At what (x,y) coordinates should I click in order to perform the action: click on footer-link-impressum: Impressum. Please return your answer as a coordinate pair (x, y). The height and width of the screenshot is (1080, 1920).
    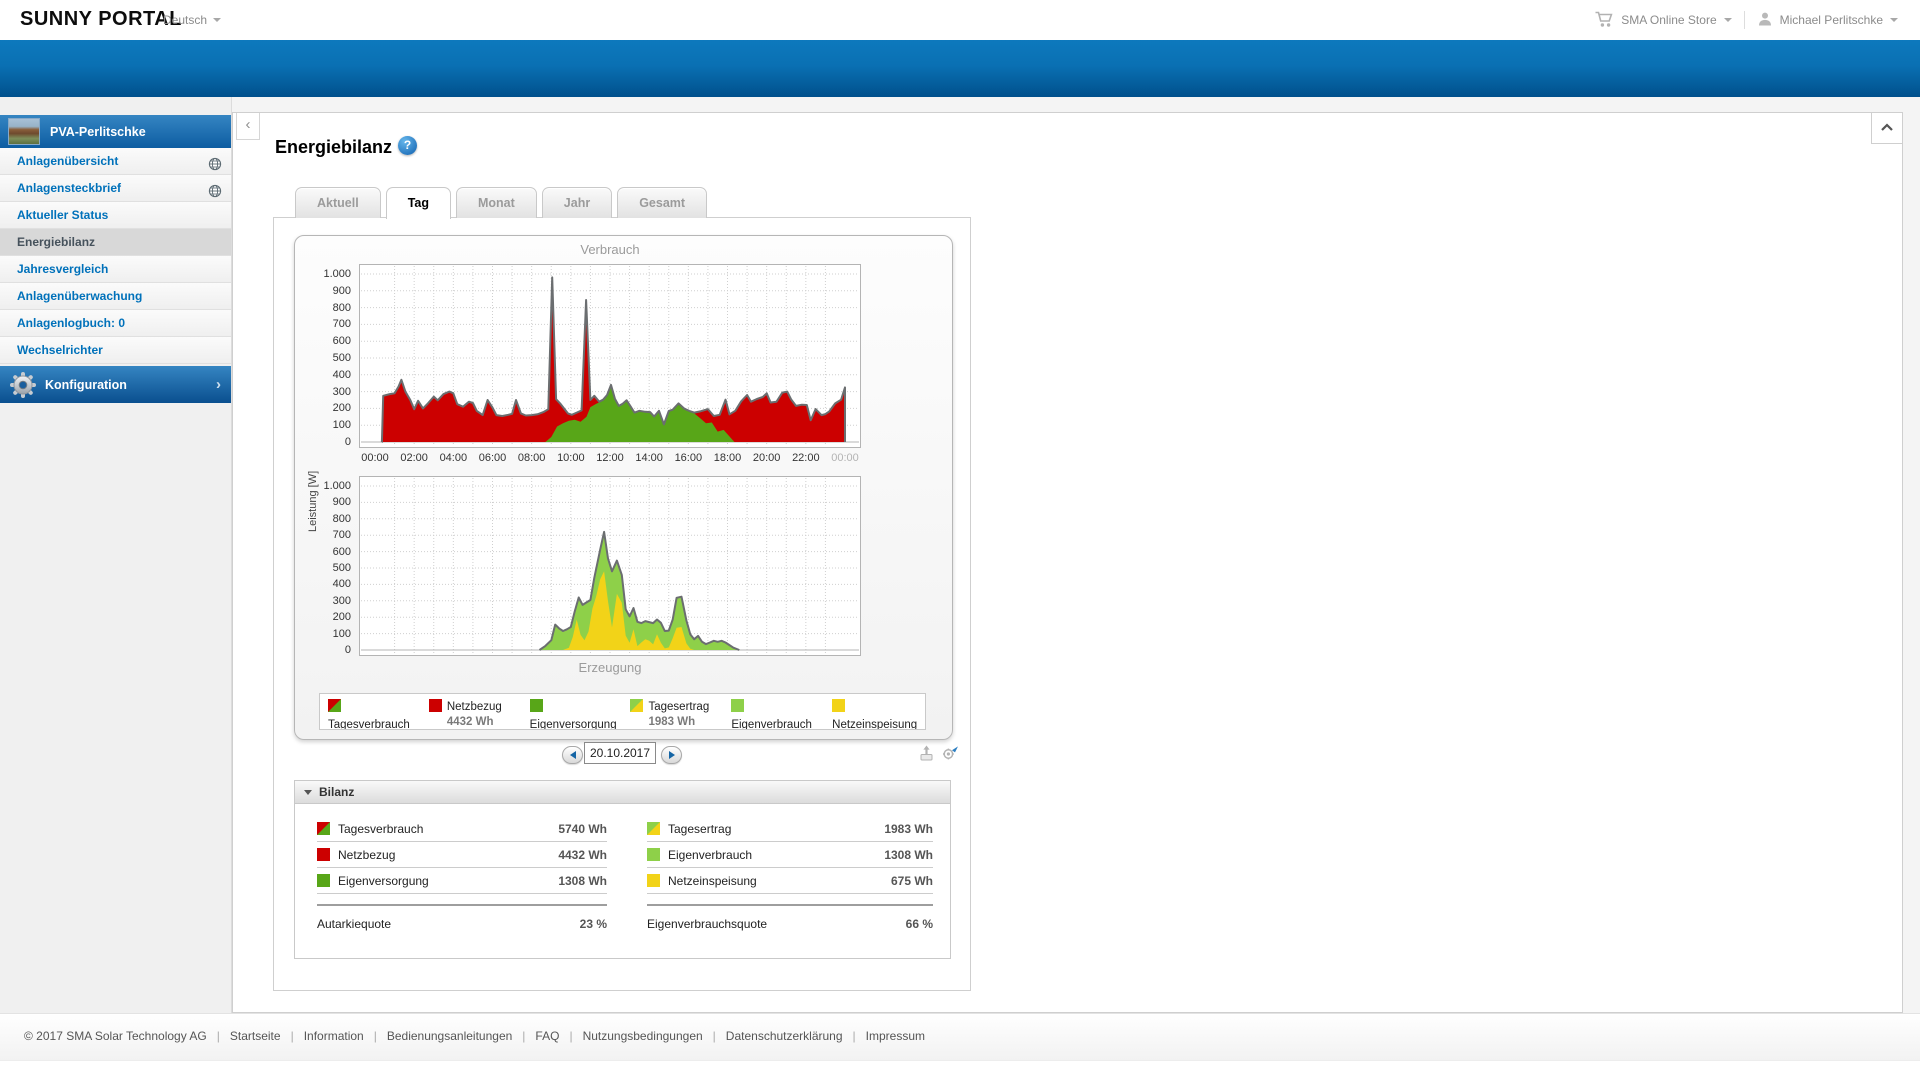
    Looking at the image, I should click on (895, 1036).